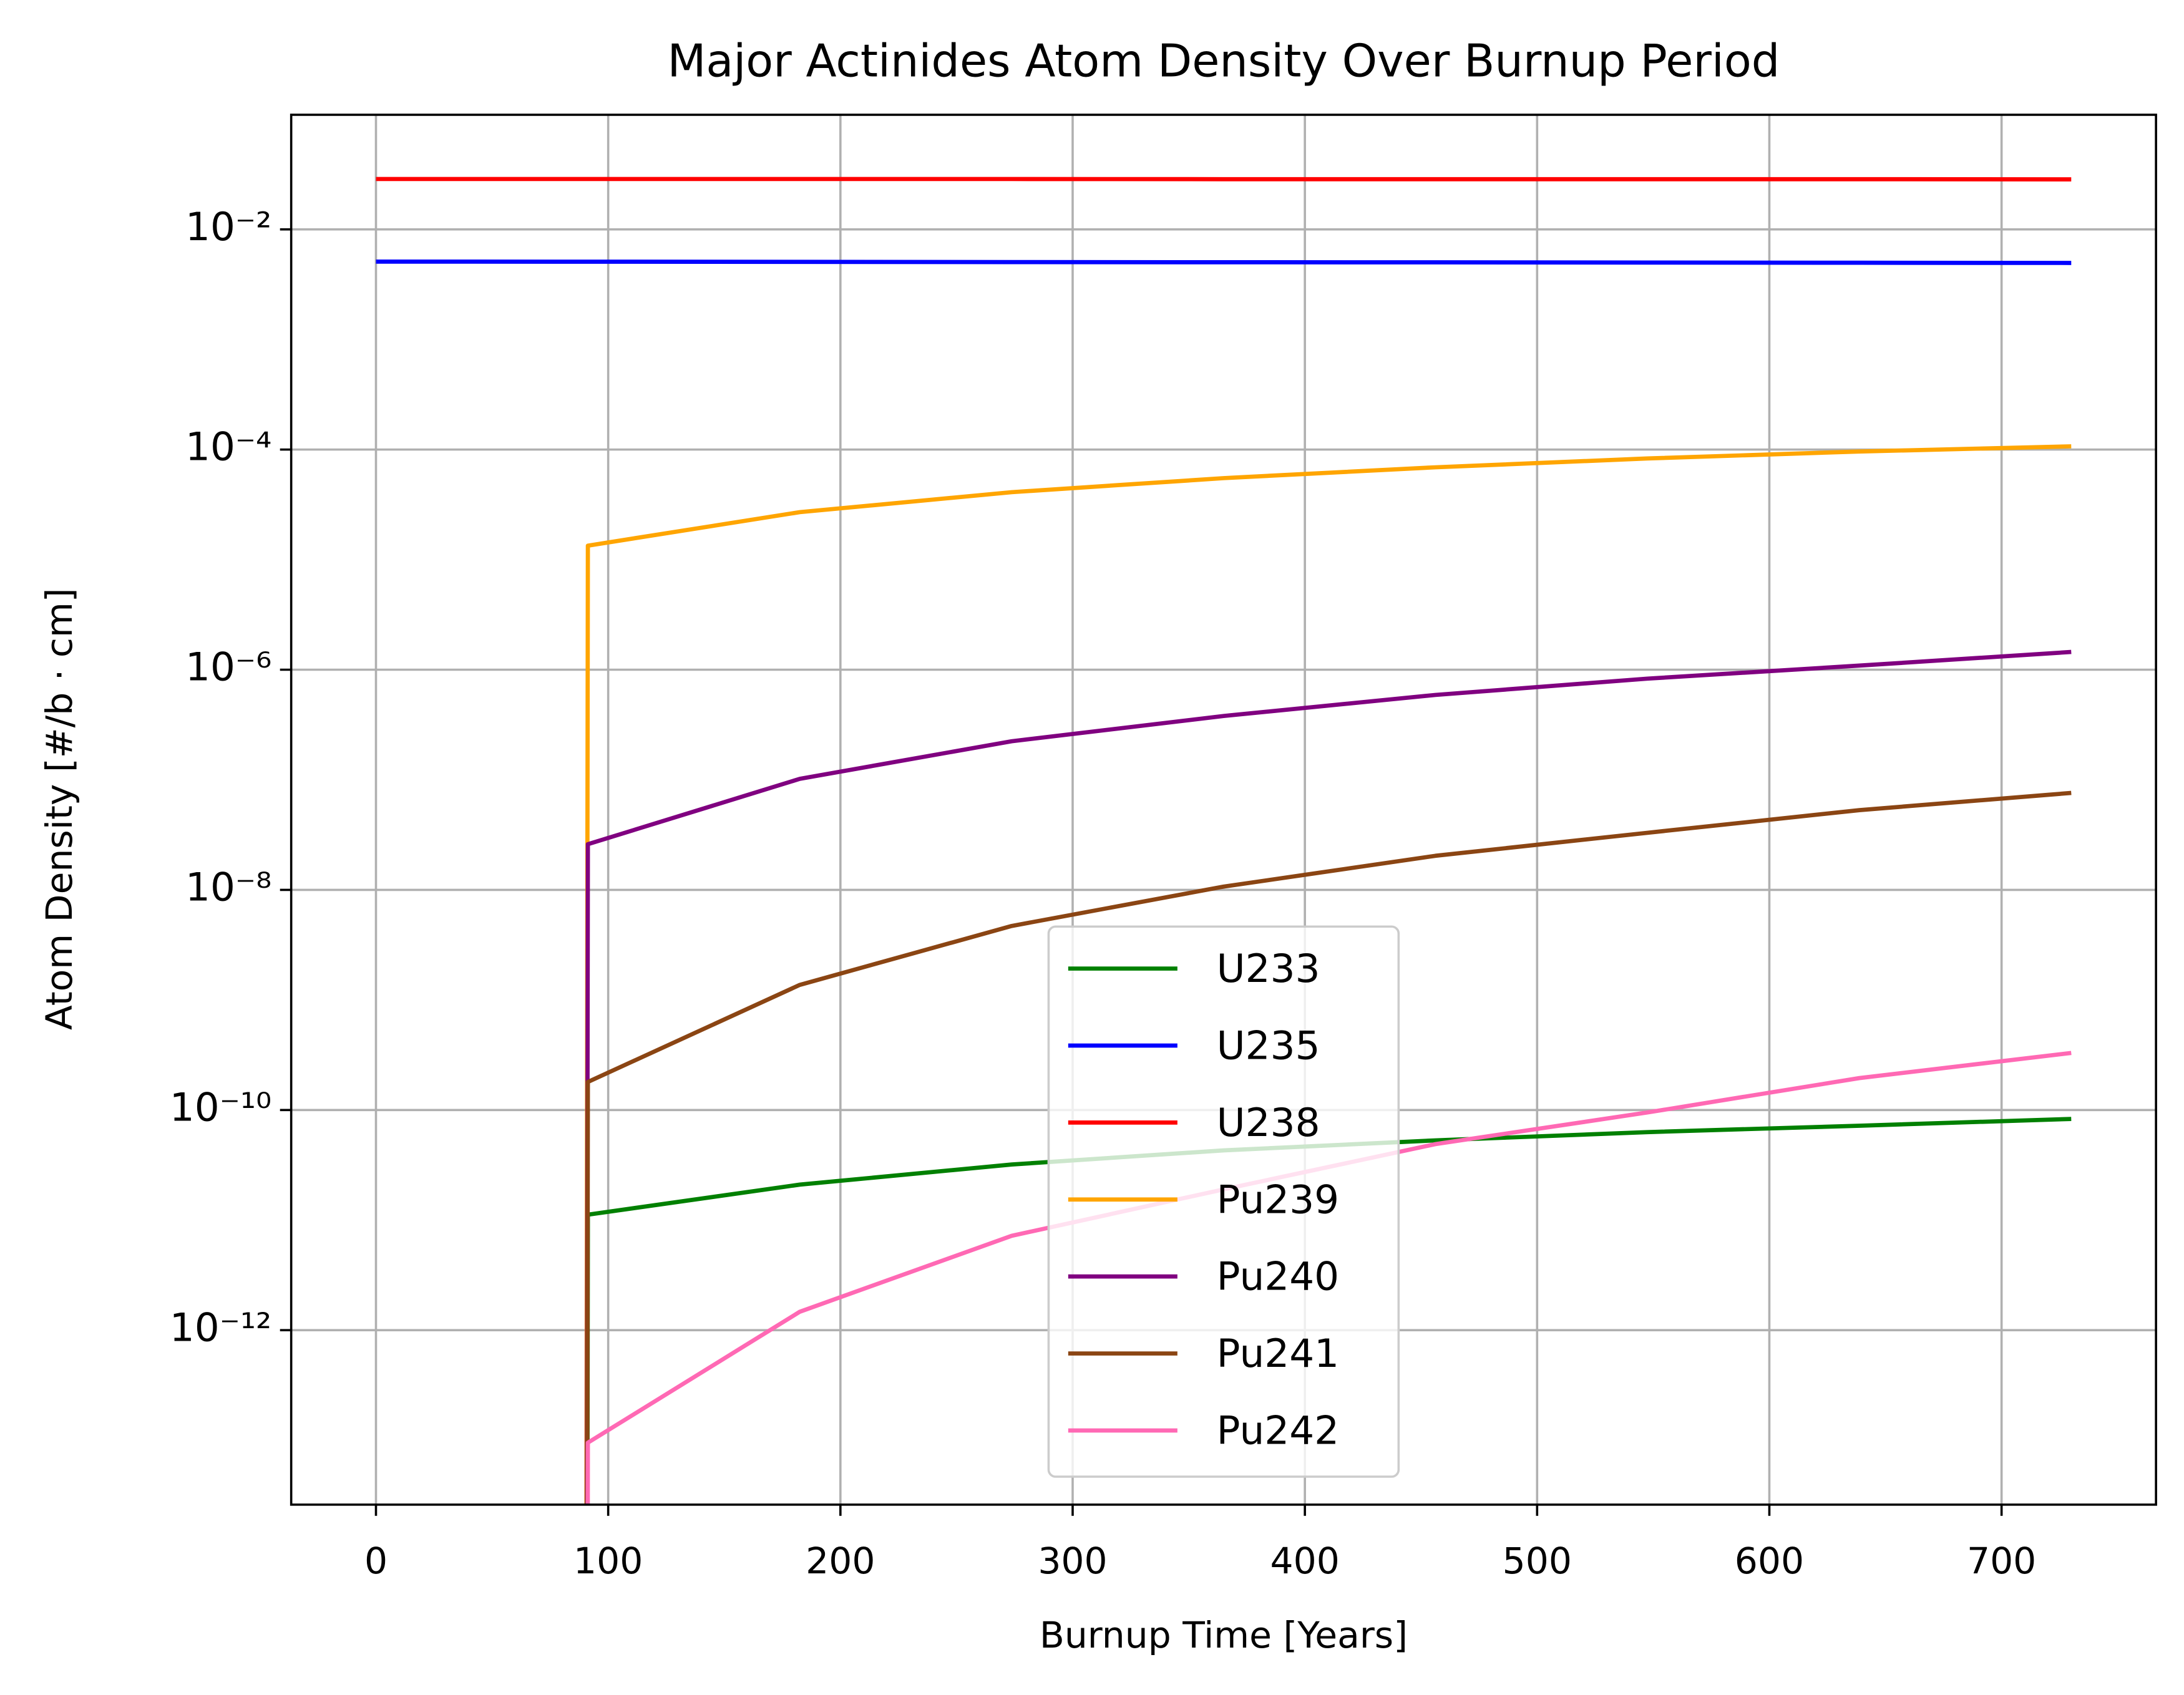  What do you see at coordinates (2001, 1561) in the screenshot?
I see `x-tick-label: 700` at bounding box center [2001, 1561].